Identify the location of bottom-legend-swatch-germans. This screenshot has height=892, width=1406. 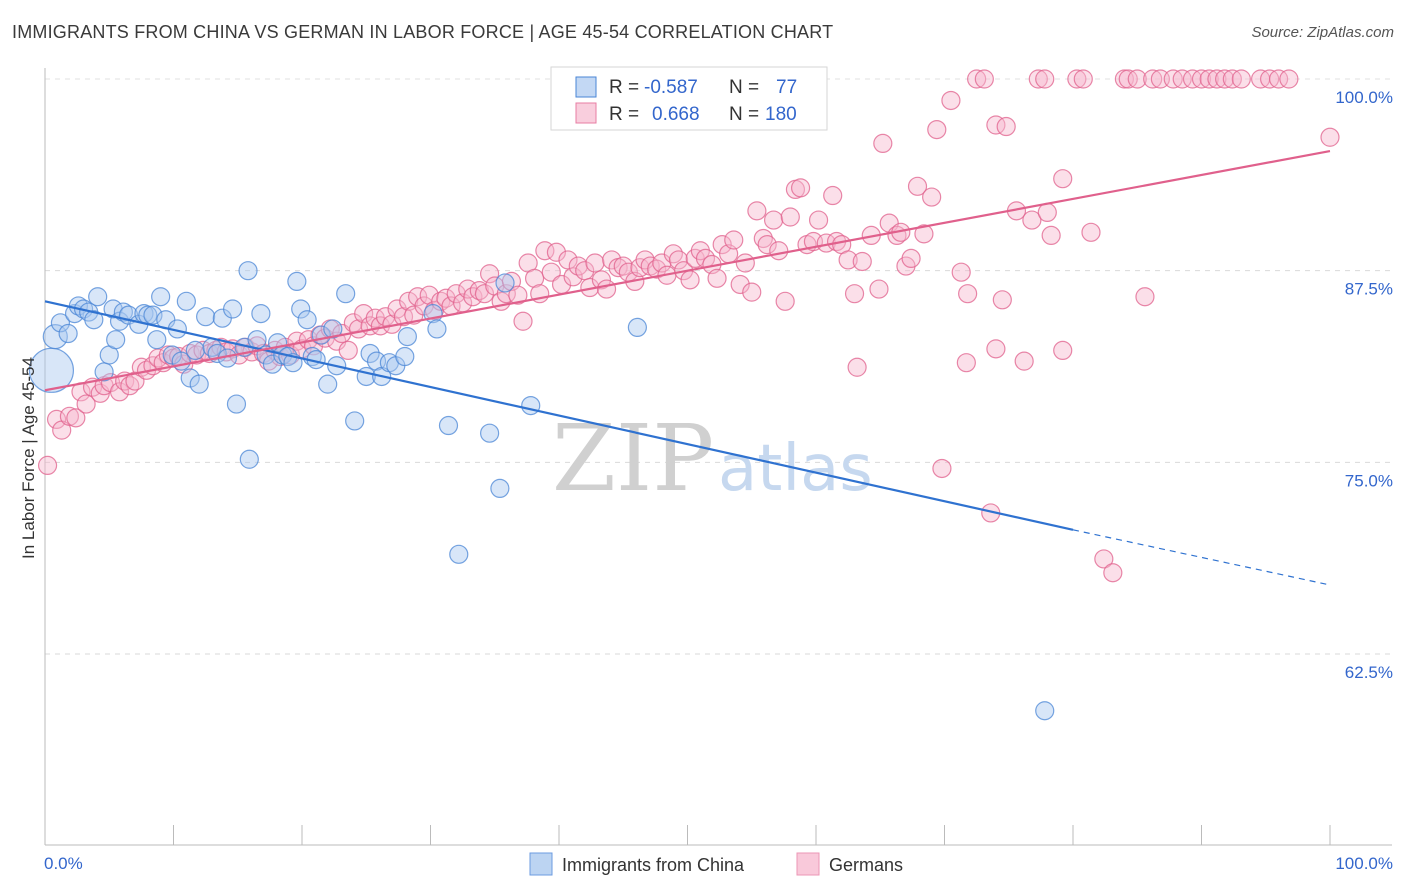
(808, 864).